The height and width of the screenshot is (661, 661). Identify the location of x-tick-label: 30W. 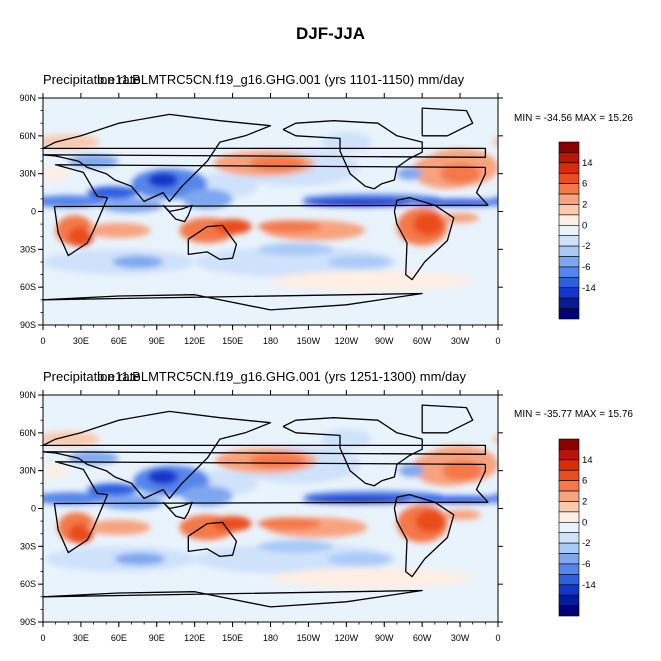
(460, 638).